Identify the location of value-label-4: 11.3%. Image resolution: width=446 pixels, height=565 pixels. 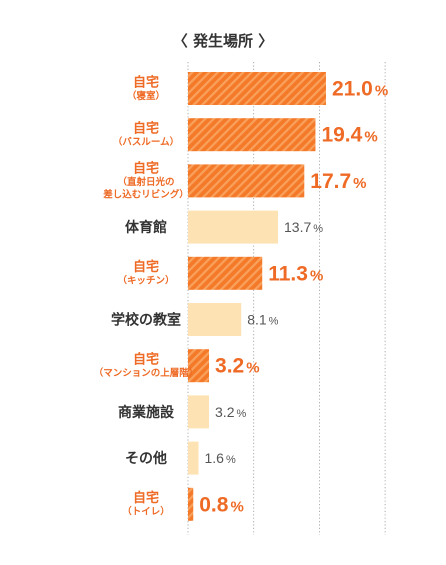
(295, 273).